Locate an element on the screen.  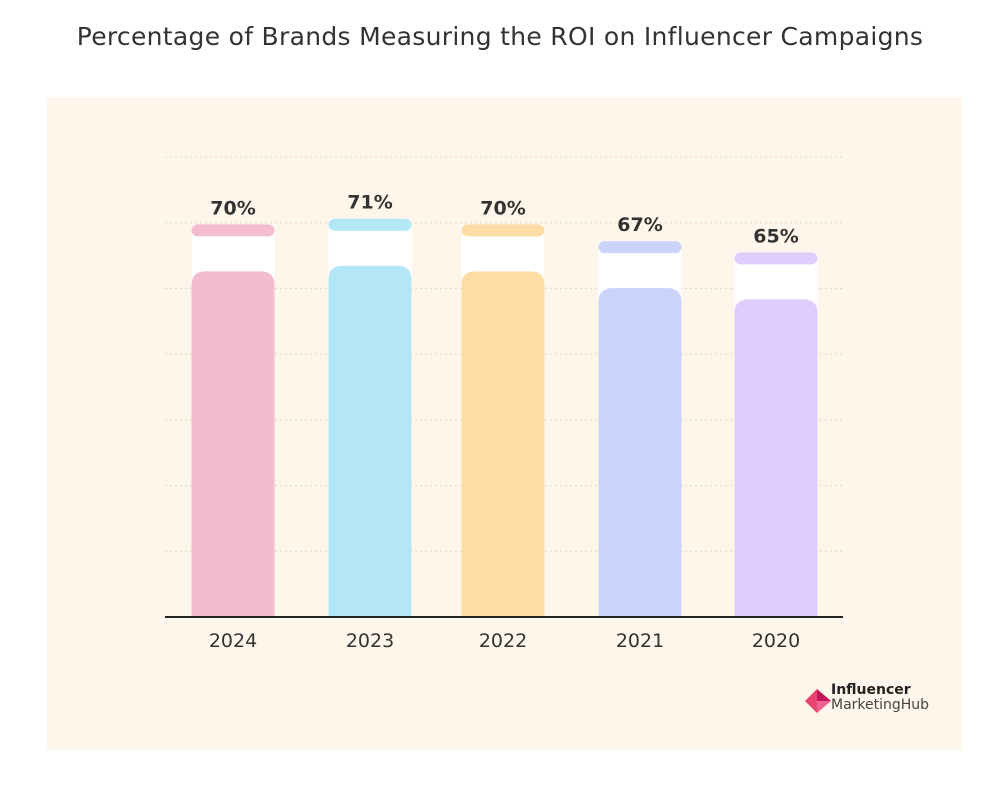
logo-mark-icon is located at coordinates (818, 701).